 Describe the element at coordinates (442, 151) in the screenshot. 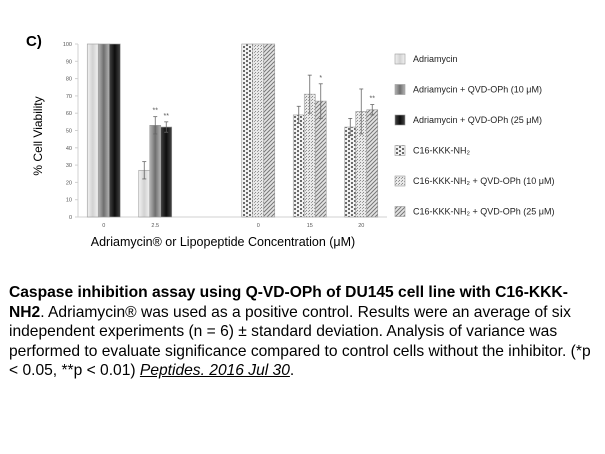

I see `legend-label: C16-KKK-NH₂` at that location.